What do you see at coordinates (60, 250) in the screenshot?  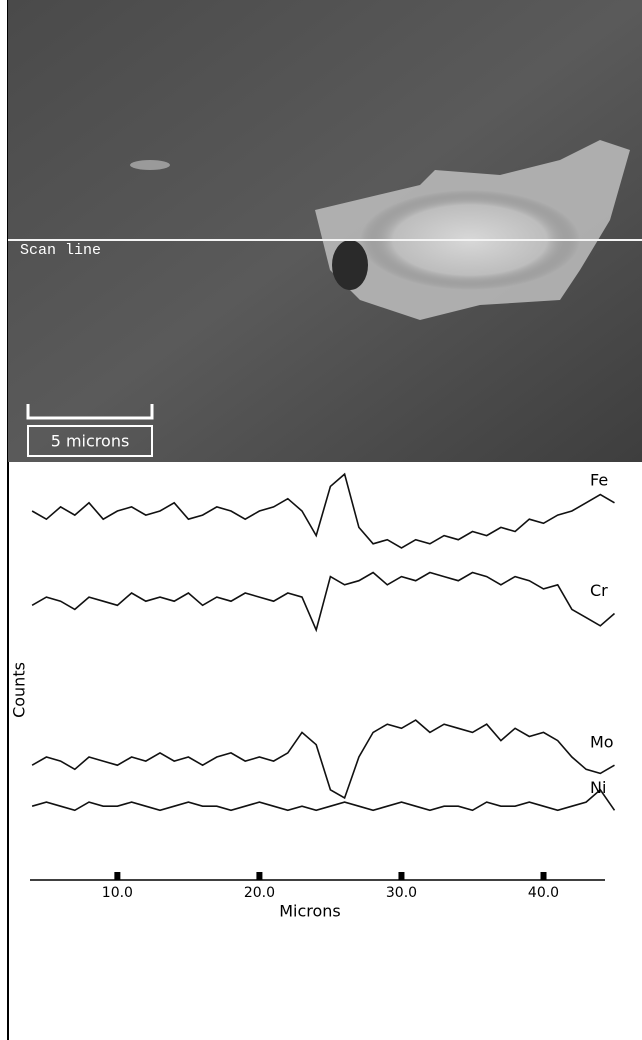 I see `scan-line-label: Scan line` at bounding box center [60, 250].